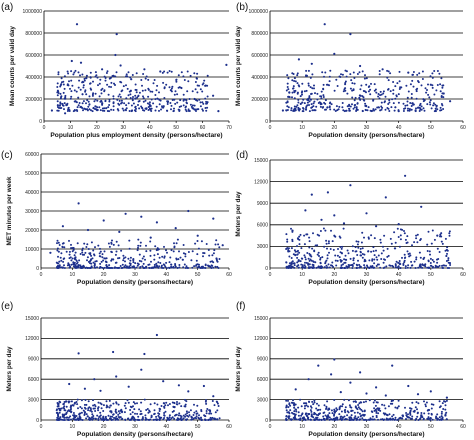 This screenshot has height=440, width=474. Describe the element at coordinates (32, 212) in the screenshot. I see `y-tick-label: 30000` at that location.